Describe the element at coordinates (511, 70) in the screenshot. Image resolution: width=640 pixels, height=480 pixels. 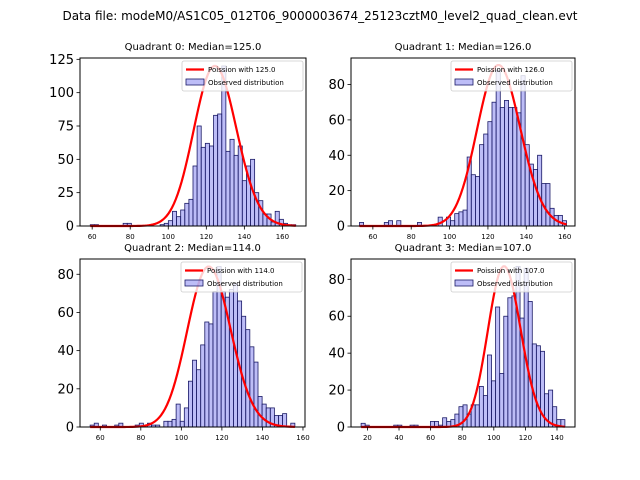
I see `legend-label-poisson: Poission with 126.0` at that location.